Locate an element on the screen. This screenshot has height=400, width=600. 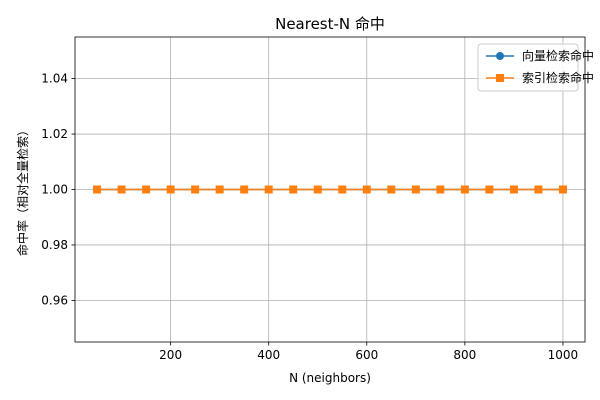
x-tick-label: 200 is located at coordinates (170, 355).